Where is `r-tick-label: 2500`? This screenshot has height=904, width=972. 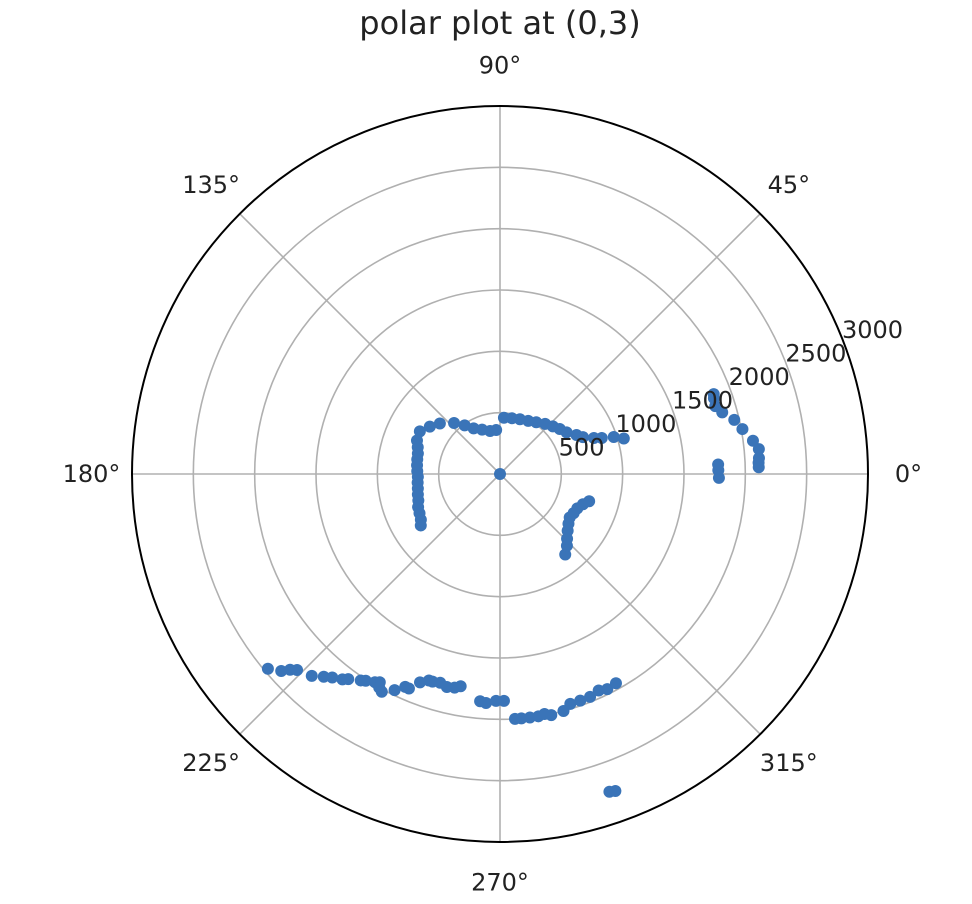 r-tick-label: 2500 is located at coordinates (815, 354).